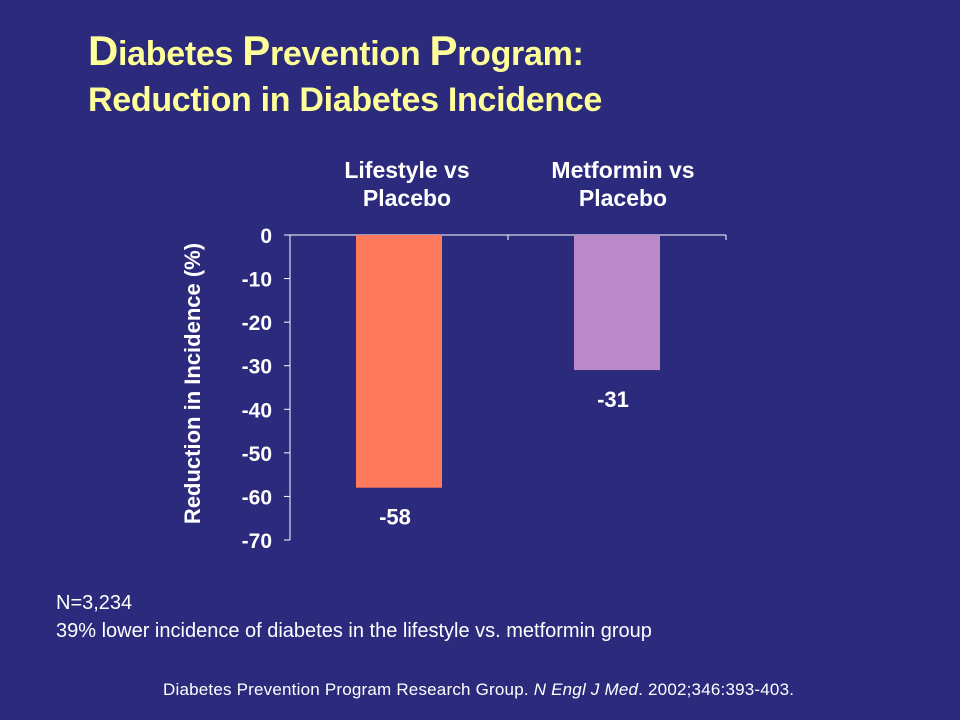 This screenshot has height=720, width=960. I want to click on y-tick-label: -60, so click(257, 497).